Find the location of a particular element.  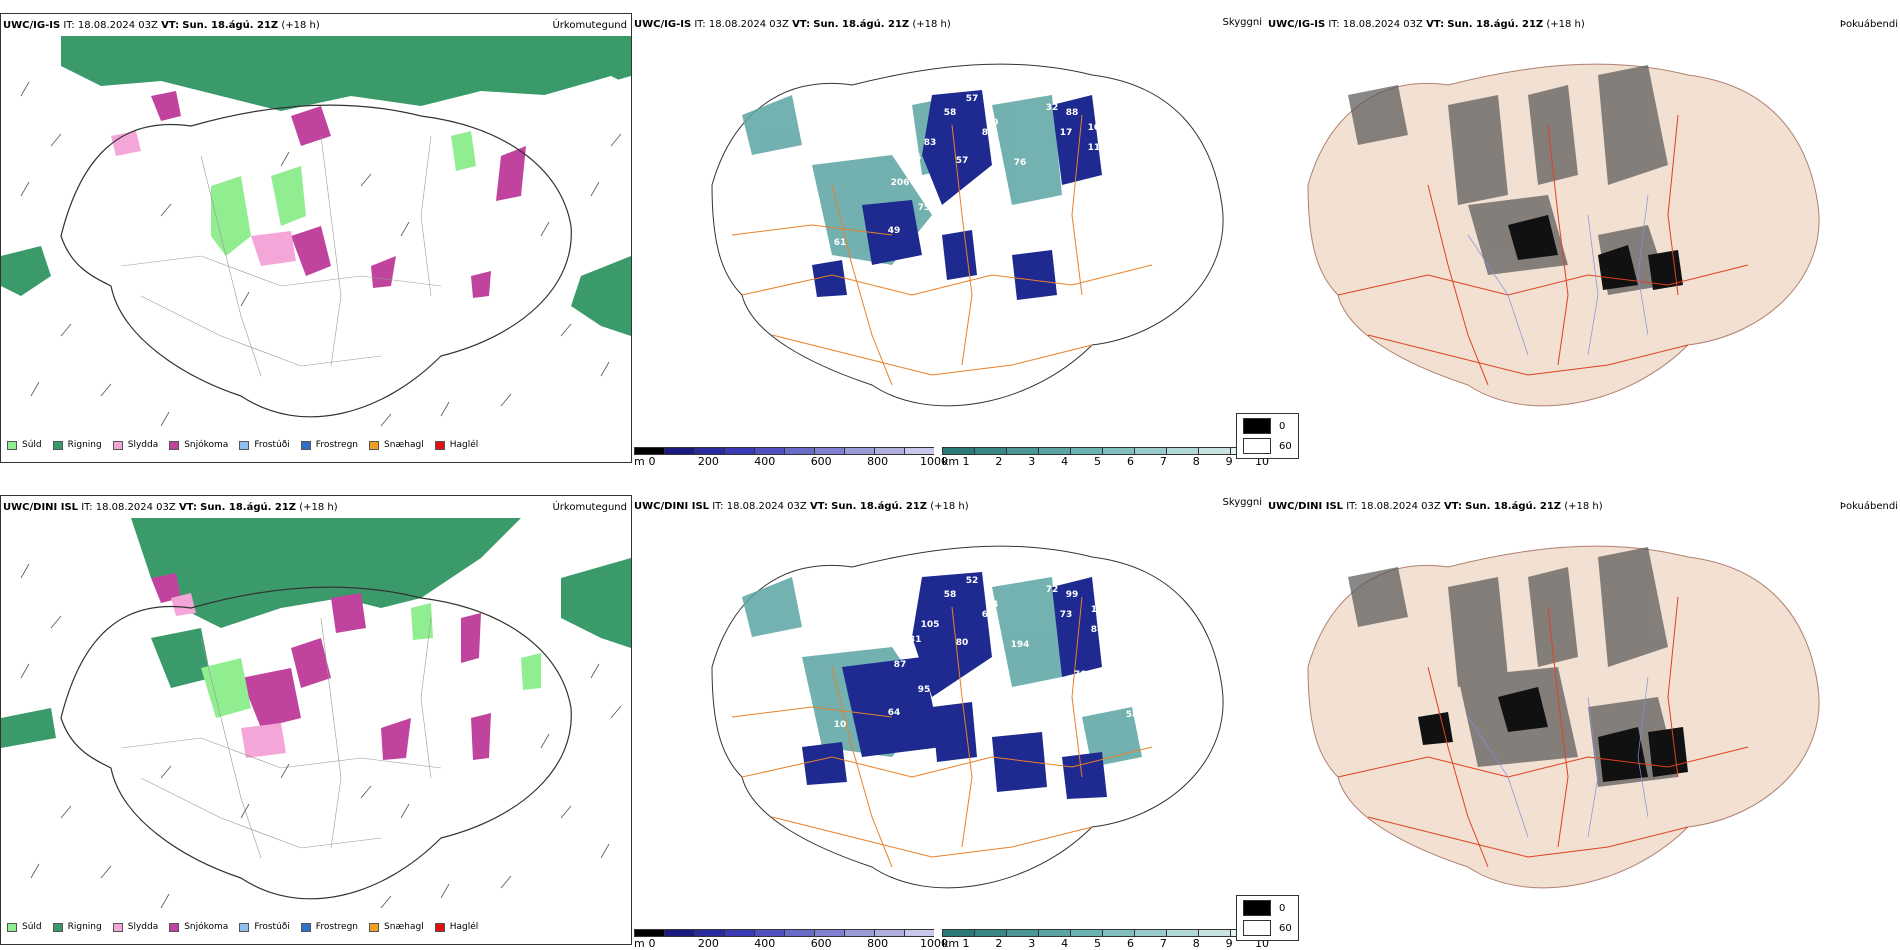

visibility-value: 82 is located at coordinates (1082, 565).